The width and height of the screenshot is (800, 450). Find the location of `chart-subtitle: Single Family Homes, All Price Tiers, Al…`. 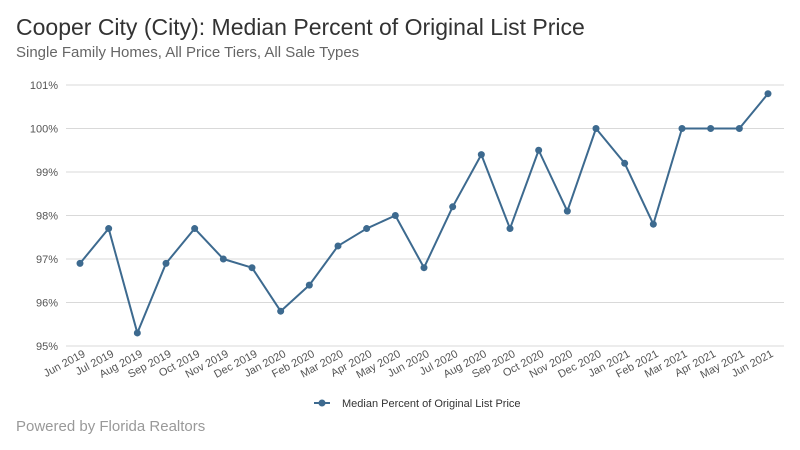

chart-subtitle: Single Family Homes, All Price Tiers, Al… is located at coordinates (188, 52).